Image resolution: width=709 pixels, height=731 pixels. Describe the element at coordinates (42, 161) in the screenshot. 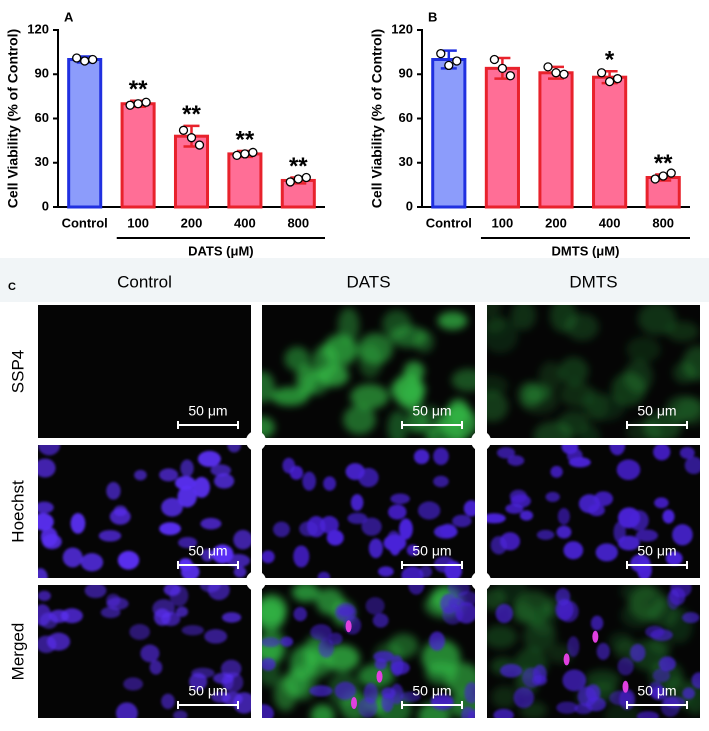

I see `y-tick-label: 30` at that location.